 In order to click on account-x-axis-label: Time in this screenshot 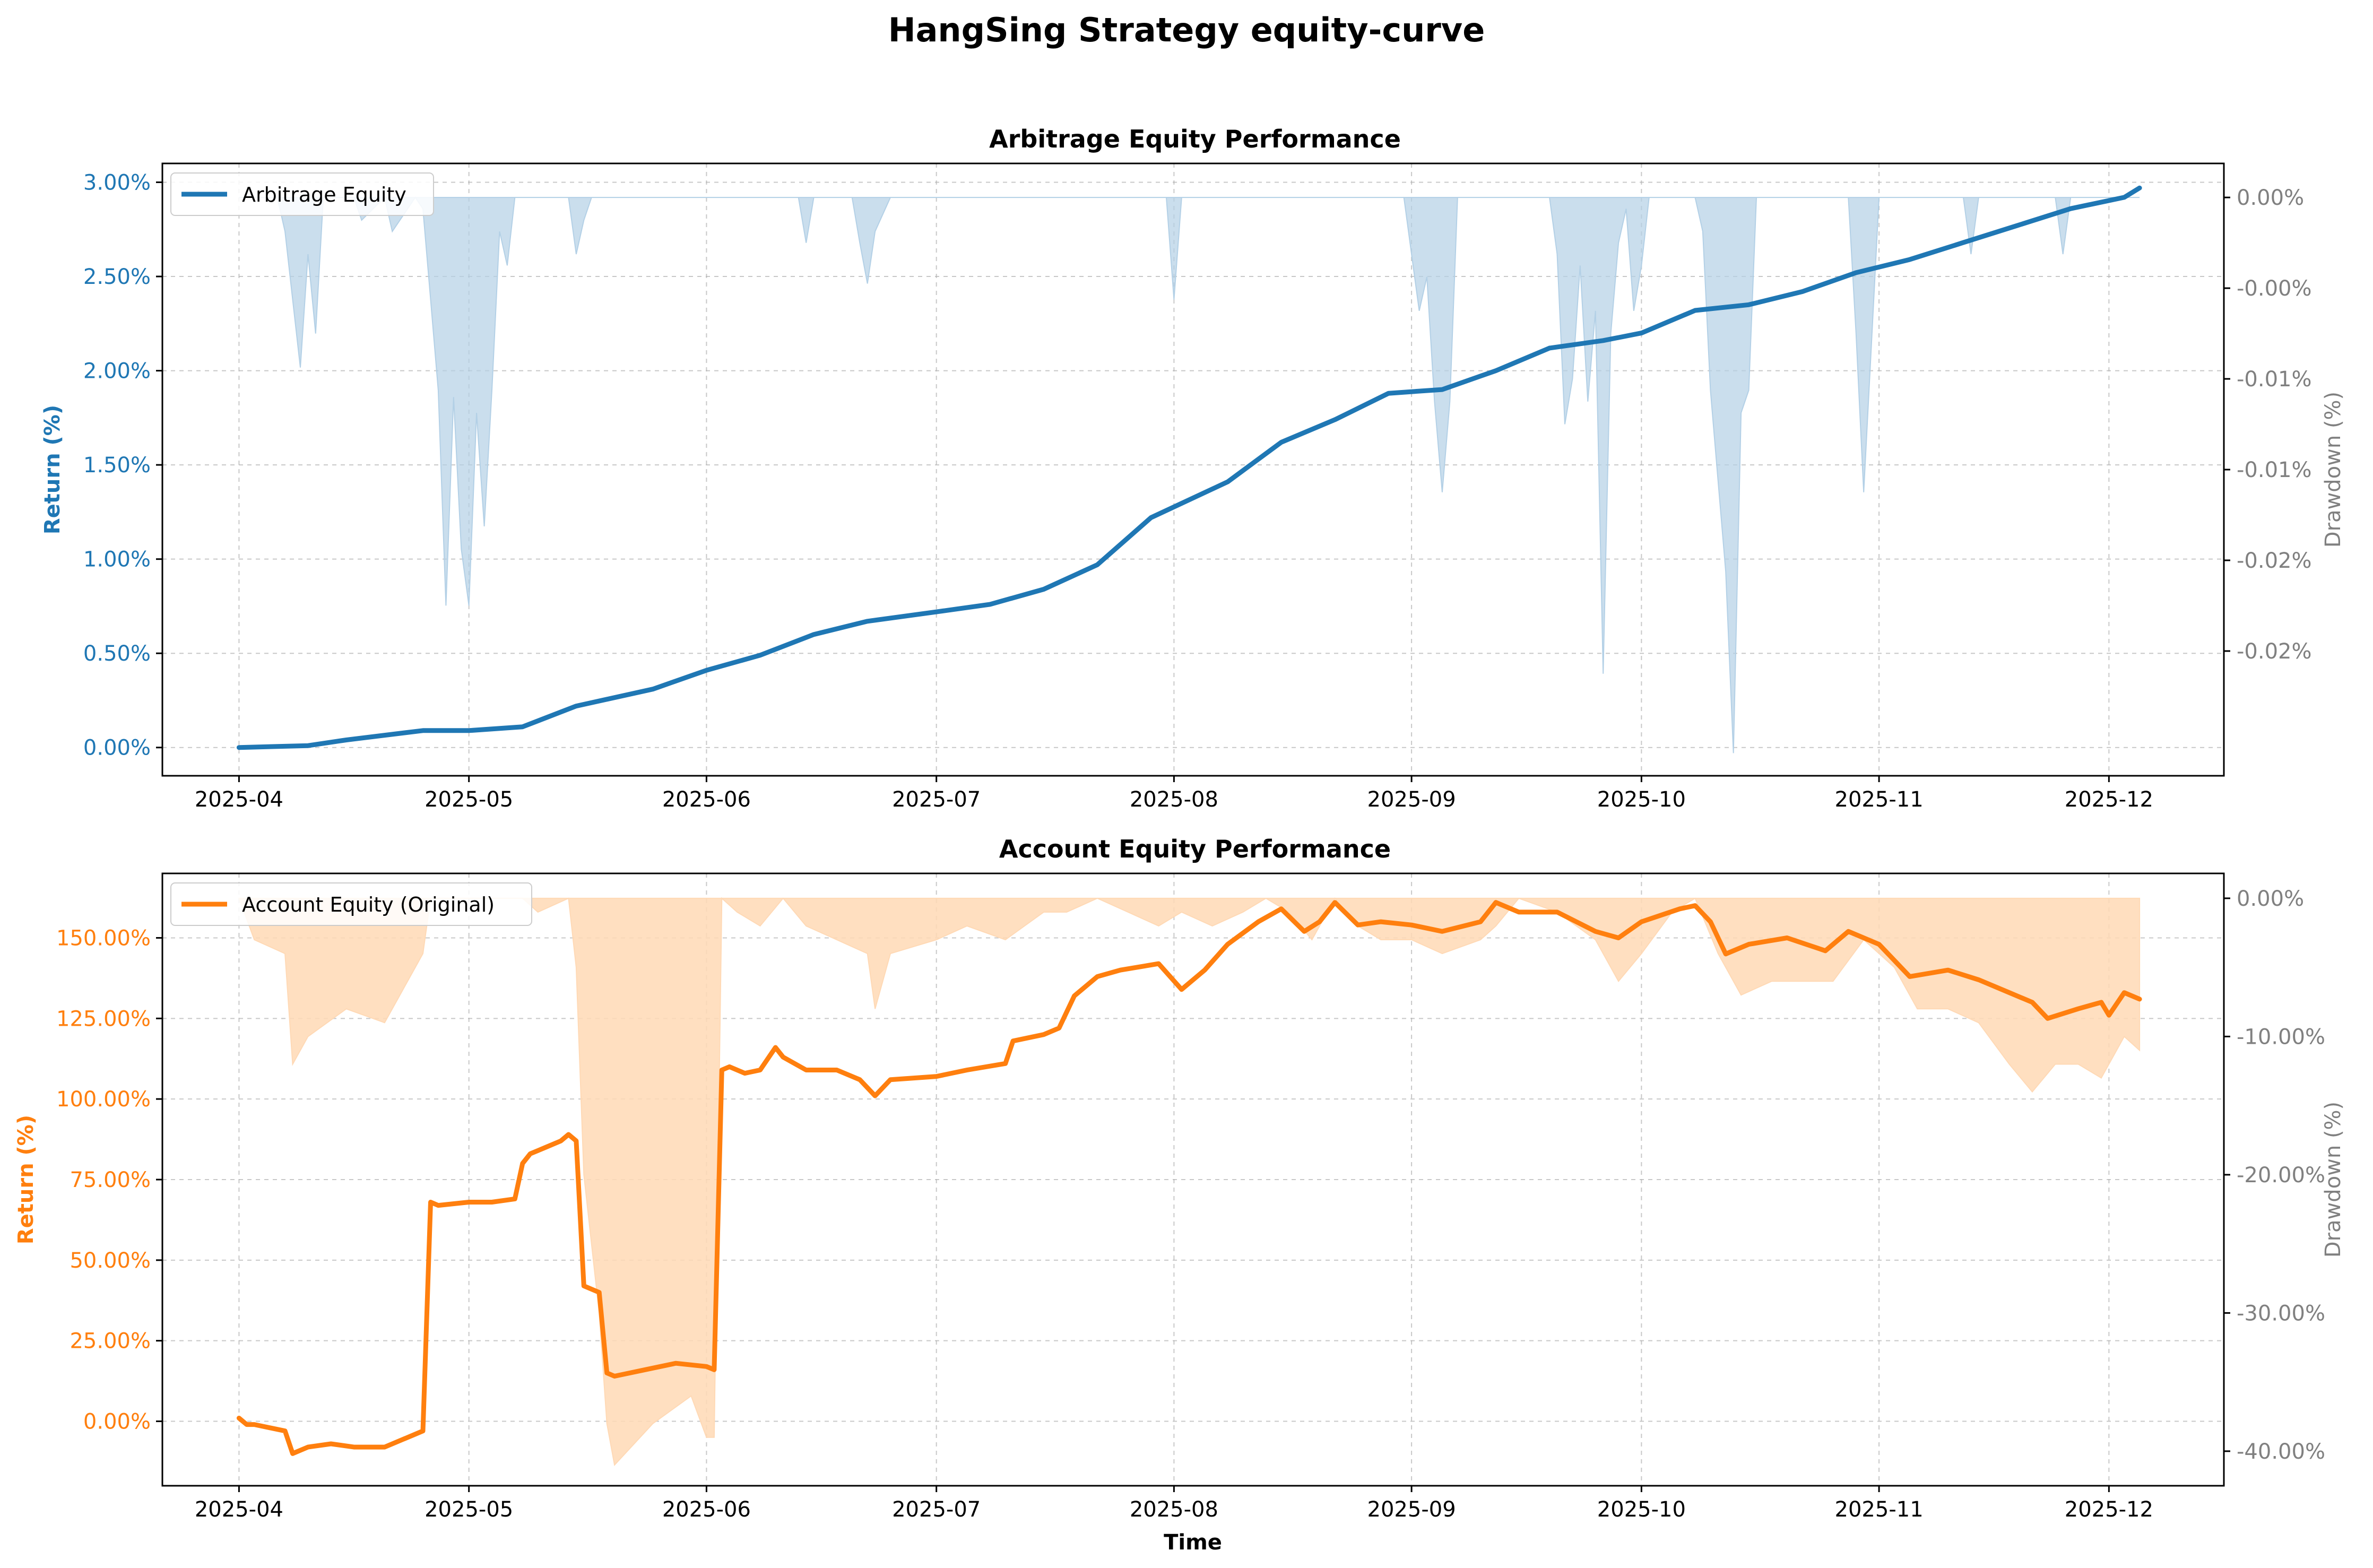, I will do `click(1193, 1542)`.